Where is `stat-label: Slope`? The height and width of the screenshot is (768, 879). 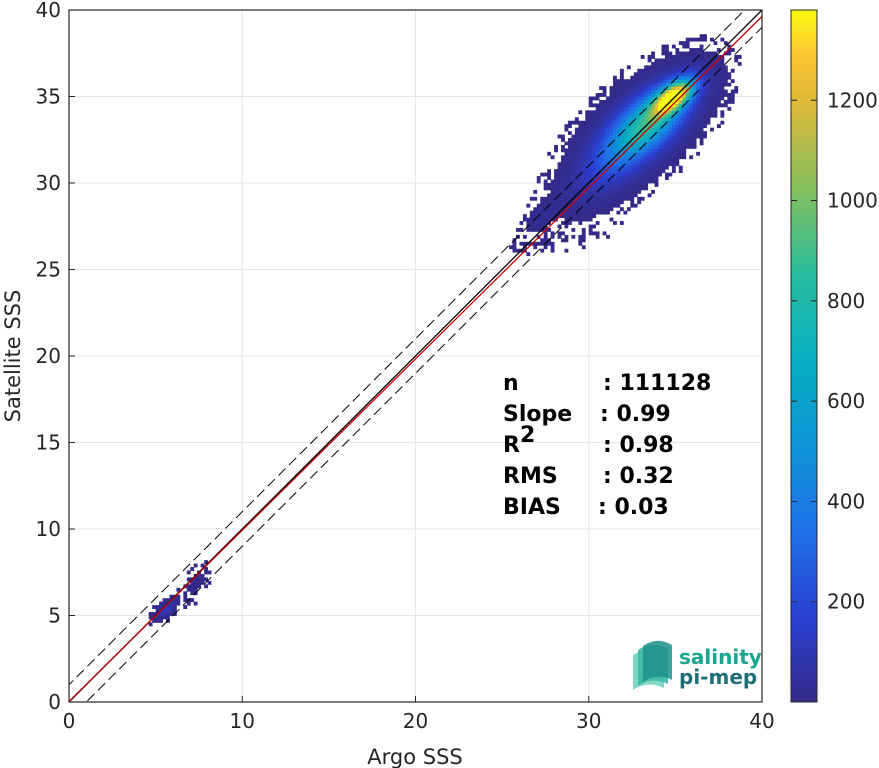
stat-label: Slope is located at coordinates (537, 414).